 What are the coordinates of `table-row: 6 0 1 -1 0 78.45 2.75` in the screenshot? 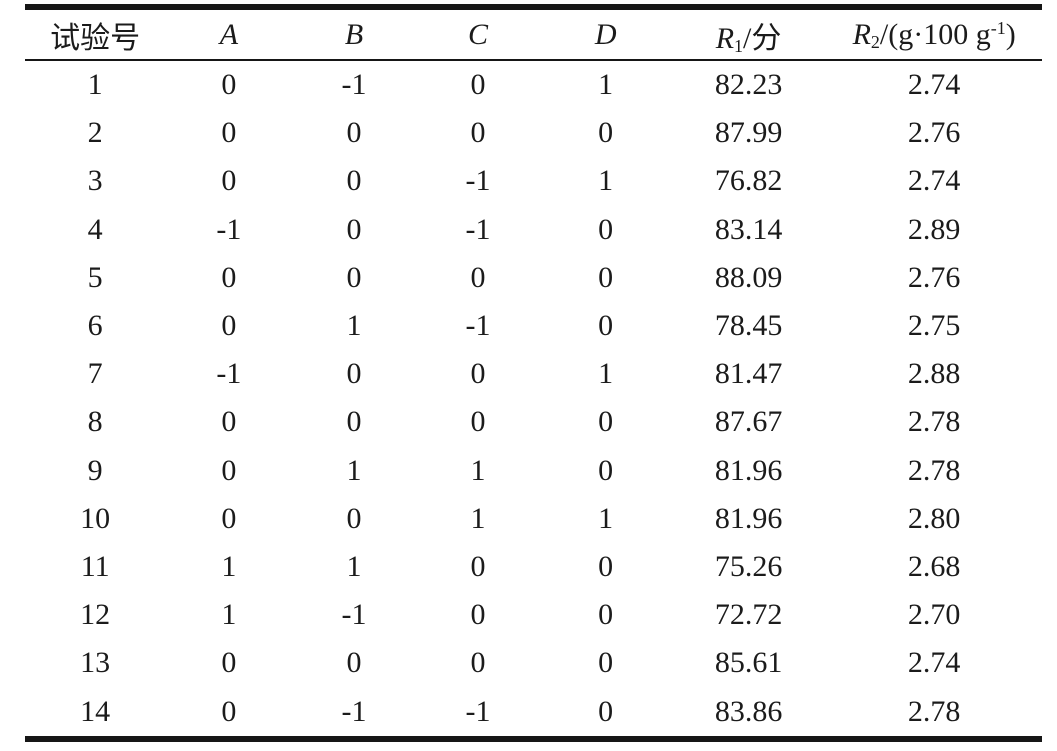 It's located at (533, 326).